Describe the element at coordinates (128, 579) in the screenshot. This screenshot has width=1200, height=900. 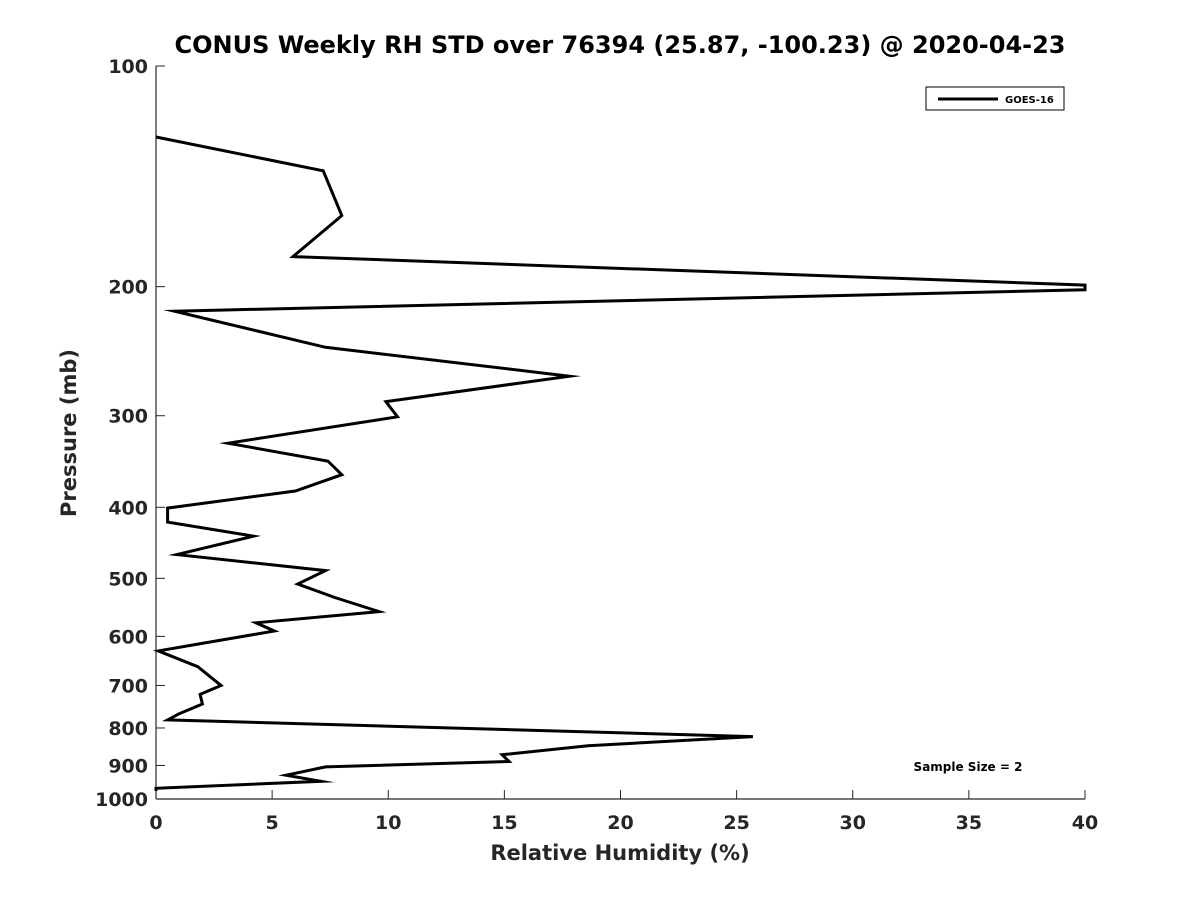
I see `y-tick-label: 500` at that location.